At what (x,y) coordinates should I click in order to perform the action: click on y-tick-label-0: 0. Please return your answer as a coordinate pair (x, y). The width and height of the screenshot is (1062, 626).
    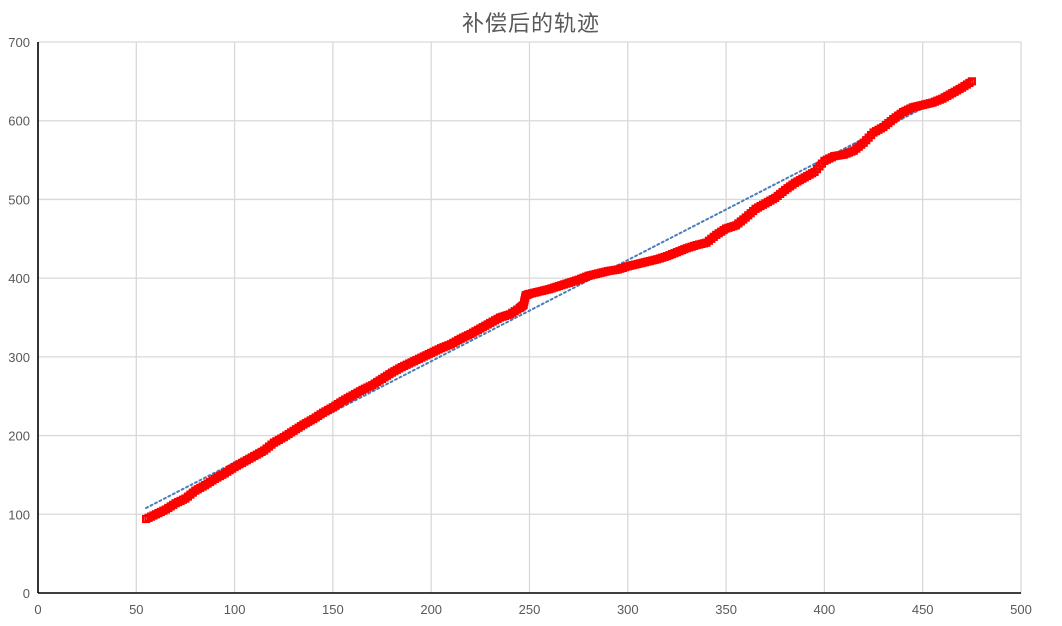
    Looking at the image, I should click on (26, 593).